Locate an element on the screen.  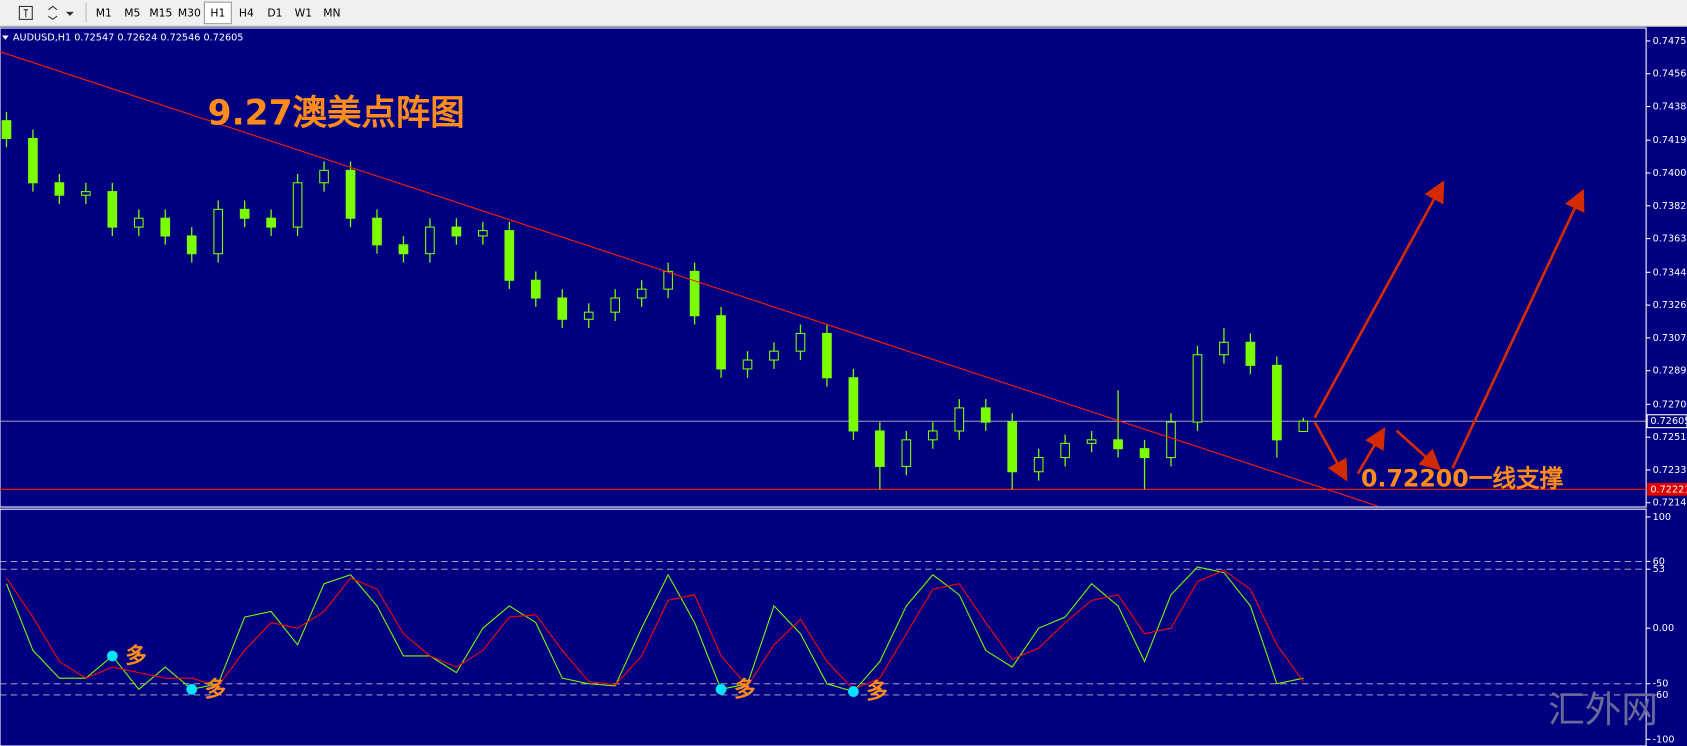
text-tool-glyph is located at coordinates (25, 13).